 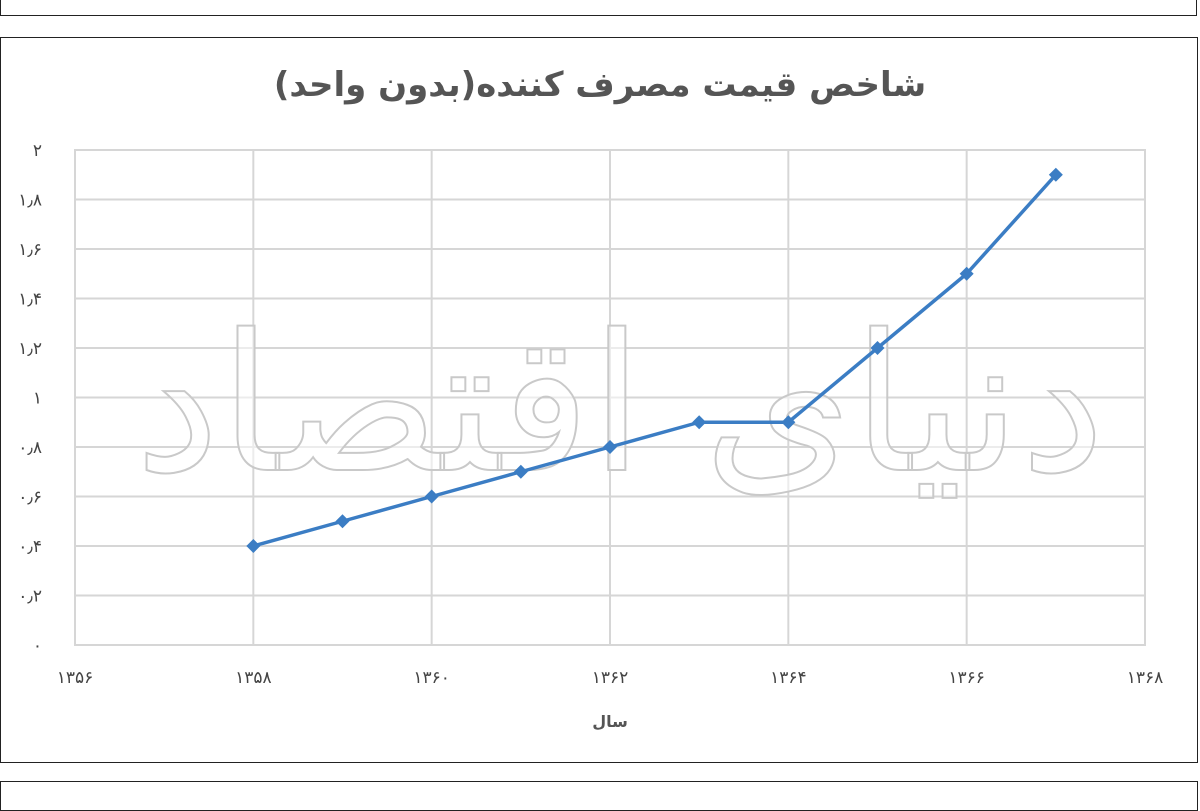 I want to click on x-axis-label: سال, so click(x=610, y=721).